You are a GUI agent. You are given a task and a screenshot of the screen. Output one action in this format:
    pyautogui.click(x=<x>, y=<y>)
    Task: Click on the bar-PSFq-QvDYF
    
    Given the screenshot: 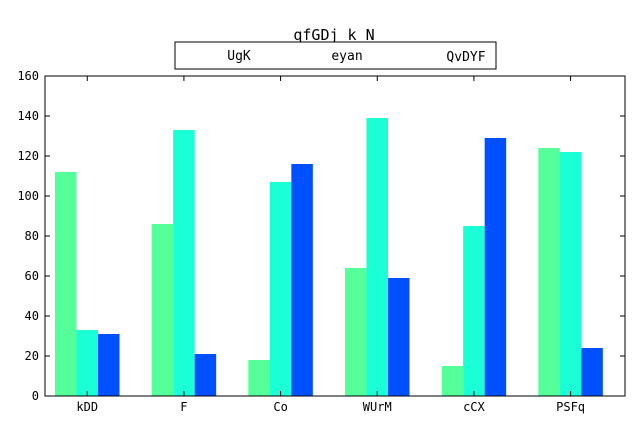 What is the action you would take?
    pyautogui.click(x=592, y=372)
    